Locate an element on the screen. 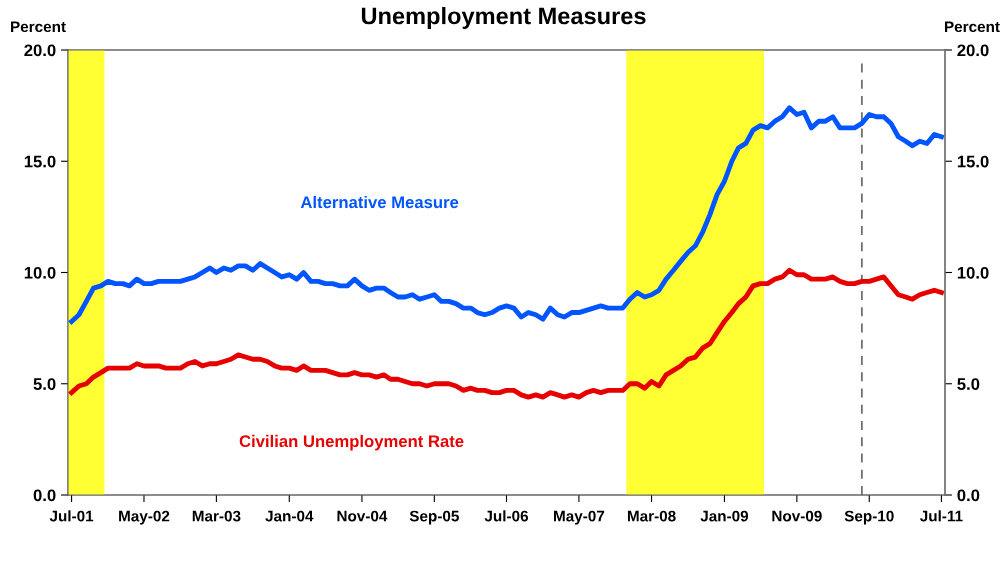  y2-tick-label: 15.0 is located at coordinates (973, 161).